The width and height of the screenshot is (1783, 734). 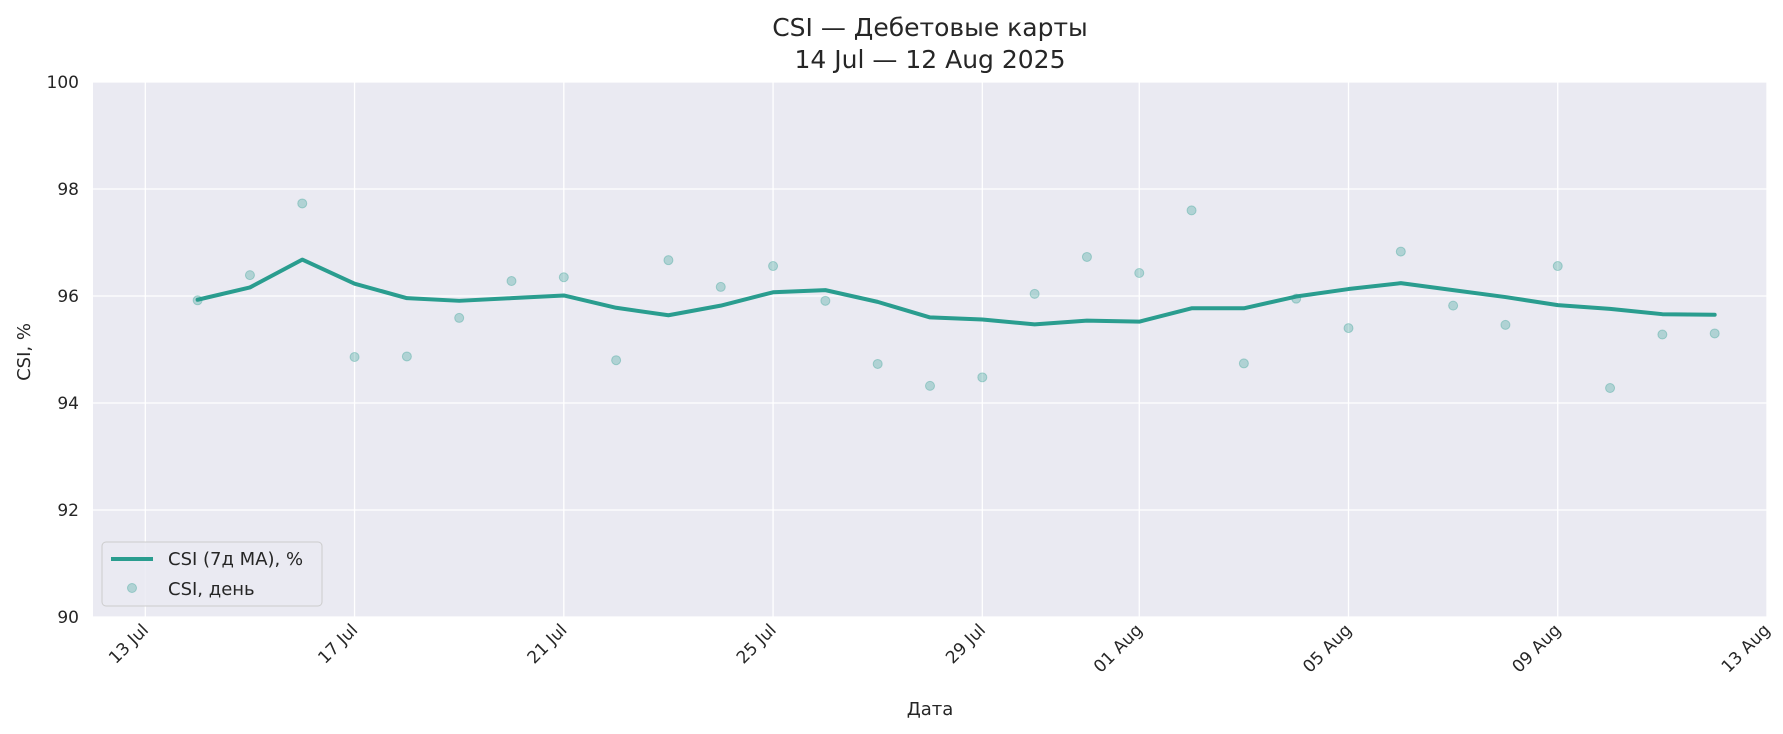 I want to click on y-tick-label: 100, so click(x=63, y=83).